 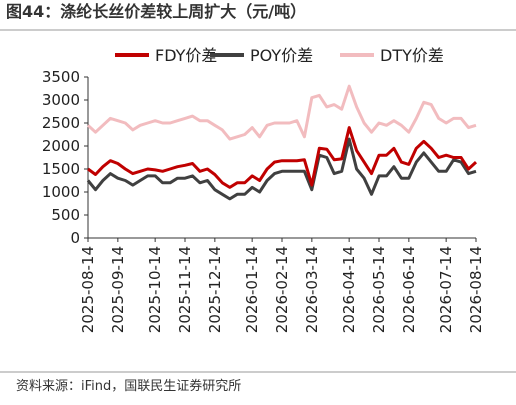 I want to click on x-tick-label: 2025-11-14, so click(x=185, y=289).